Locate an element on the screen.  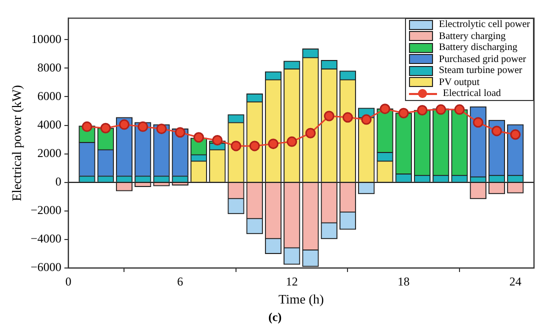
legend-label: Electrical load is located at coordinates (471, 94).